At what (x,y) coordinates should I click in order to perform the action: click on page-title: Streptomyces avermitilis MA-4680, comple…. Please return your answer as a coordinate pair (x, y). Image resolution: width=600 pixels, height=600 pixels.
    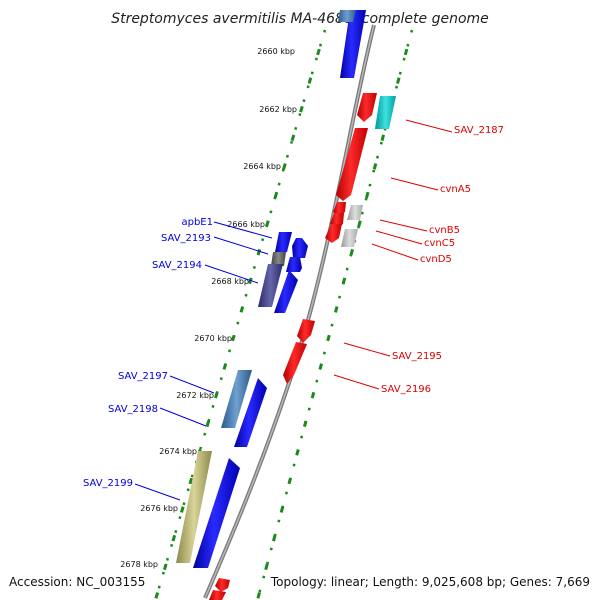
    Looking at the image, I should click on (300, 19).